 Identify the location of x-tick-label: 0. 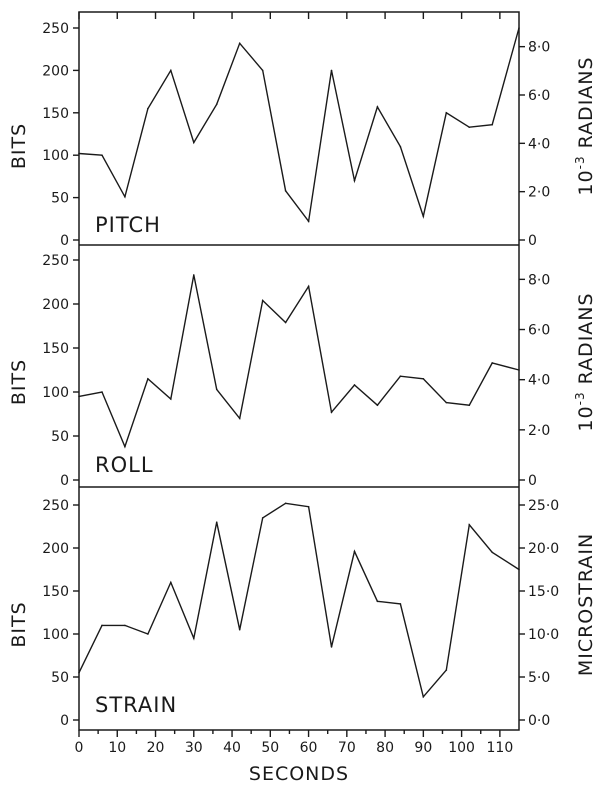
(79, 748).